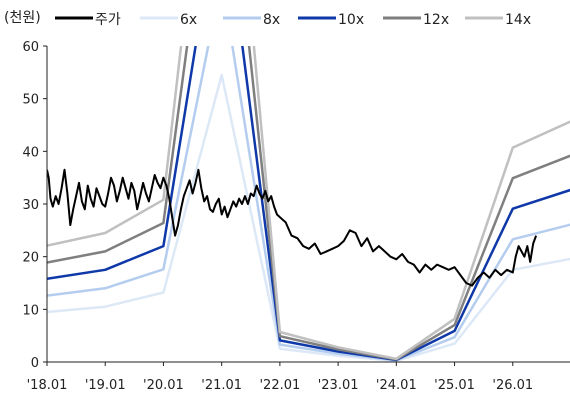  Describe the element at coordinates (279, 385) in the screenshot. I see `x-tick-label: '22.01` at that location.